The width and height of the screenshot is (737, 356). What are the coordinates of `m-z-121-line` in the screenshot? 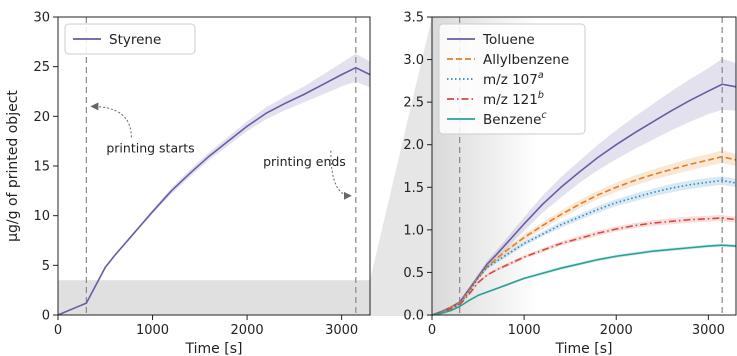 It's located at (584, 266).